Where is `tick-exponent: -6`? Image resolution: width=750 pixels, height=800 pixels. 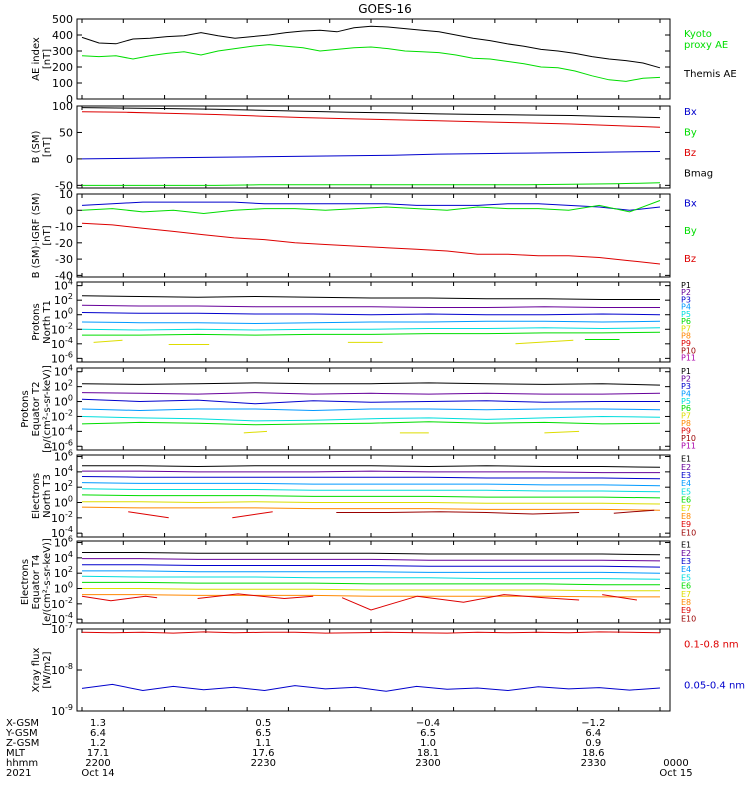
tick-exponent: -6 is located at coordinates (69, 442).